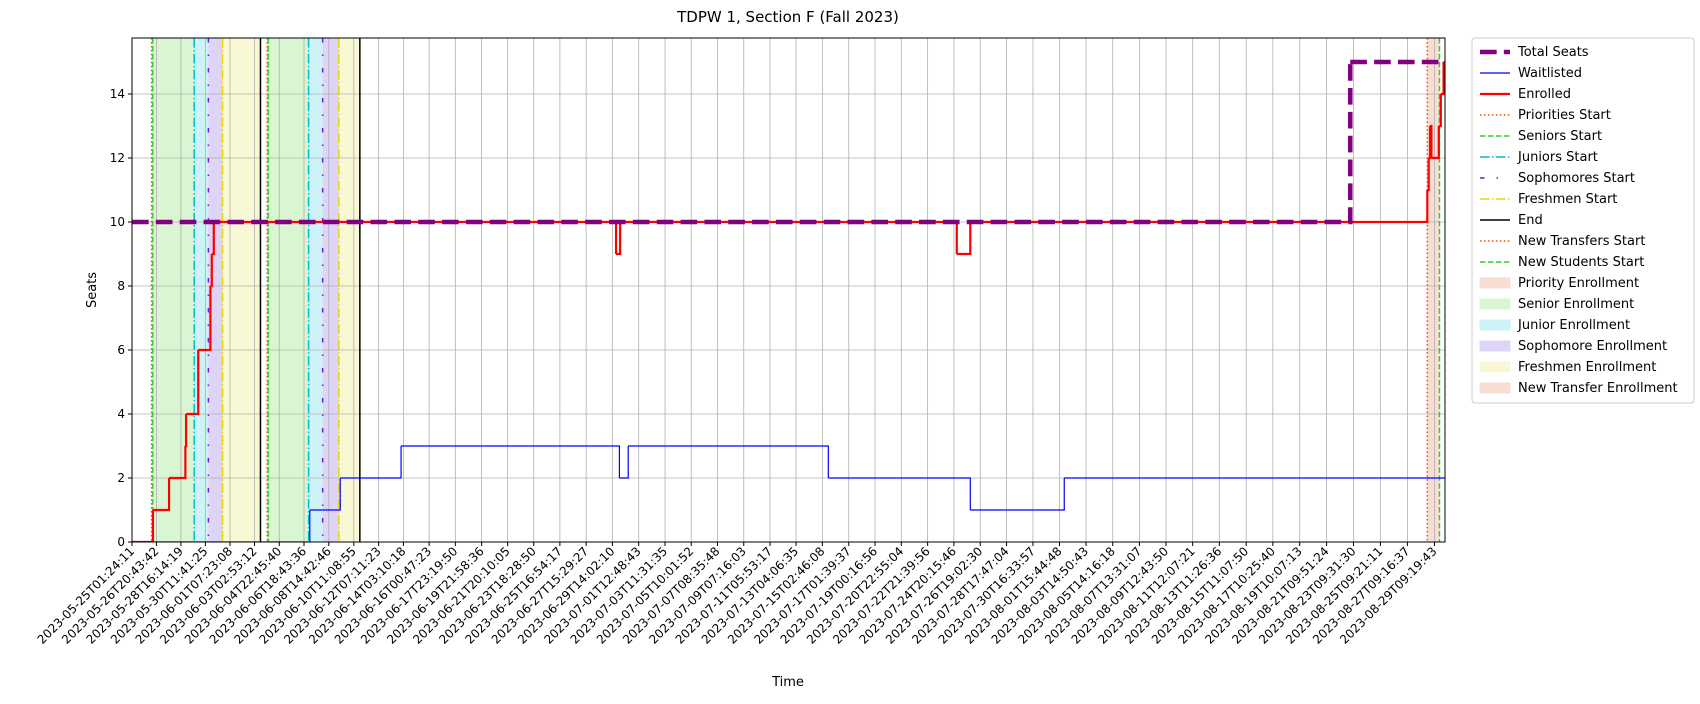 The height and width of the screenshot is (704, 1700). Describe the element at coordinates (1553, 52) in the screenshot. I see `legend-label: Total Seats` at that location.